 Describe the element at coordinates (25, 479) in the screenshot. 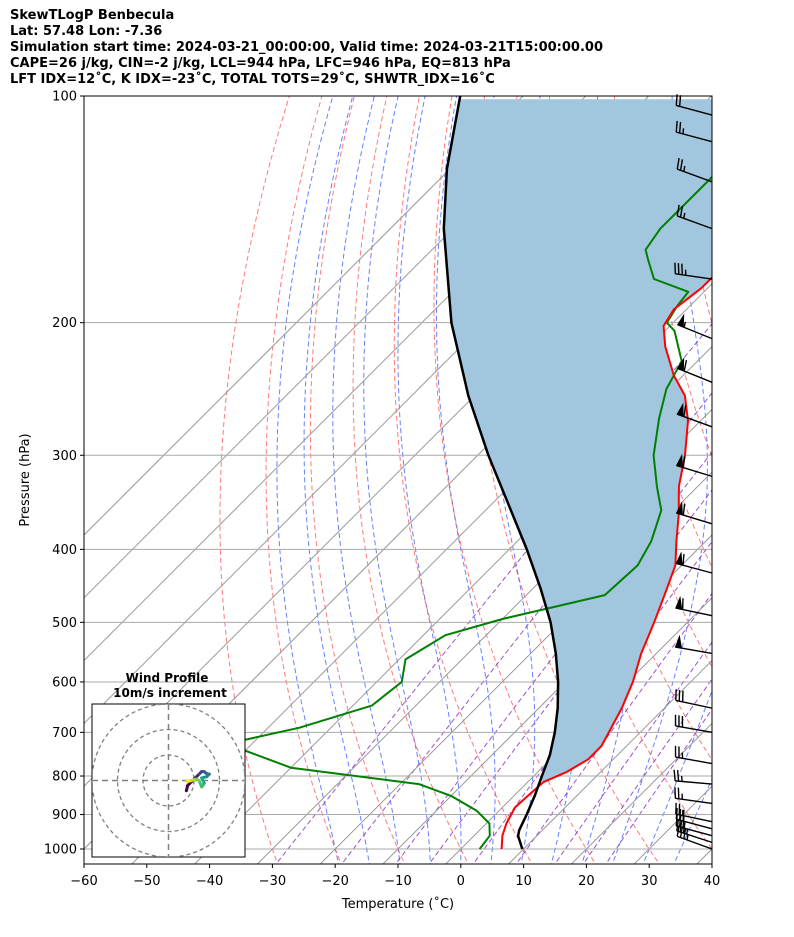

I see `y-axis-label: Pressure (hPa)` at that location.